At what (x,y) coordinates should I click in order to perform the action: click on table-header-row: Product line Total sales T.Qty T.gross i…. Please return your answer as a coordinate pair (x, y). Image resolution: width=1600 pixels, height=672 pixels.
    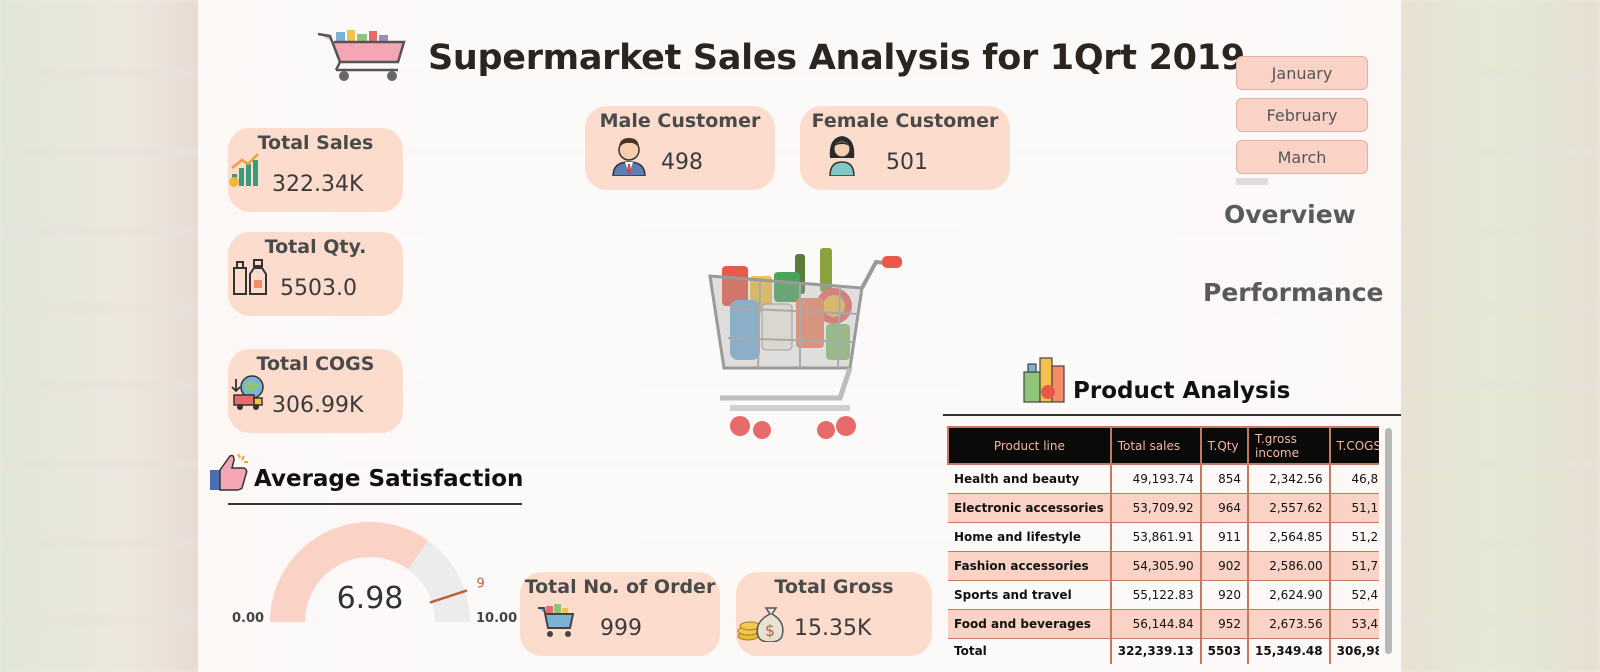
    Looking at the image, I should click on (1163, 445).